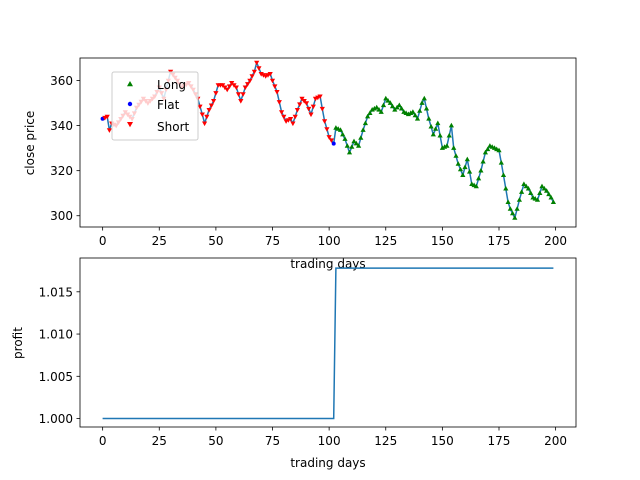 This screenshot has width=640, height=480. I want to click on price-y-axis-label: close price, so click(30, 143).